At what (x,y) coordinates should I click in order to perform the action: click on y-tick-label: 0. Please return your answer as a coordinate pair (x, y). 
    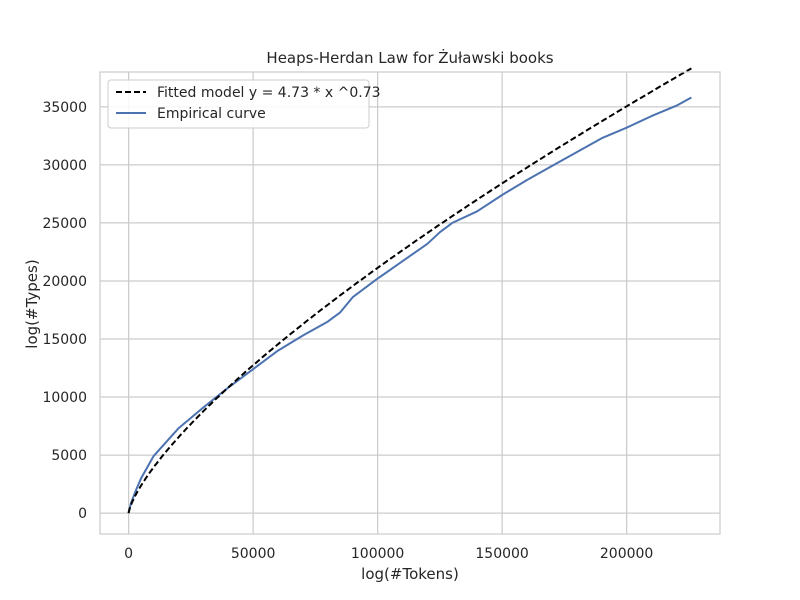
    Looking at the image, I should click on (82, 514).